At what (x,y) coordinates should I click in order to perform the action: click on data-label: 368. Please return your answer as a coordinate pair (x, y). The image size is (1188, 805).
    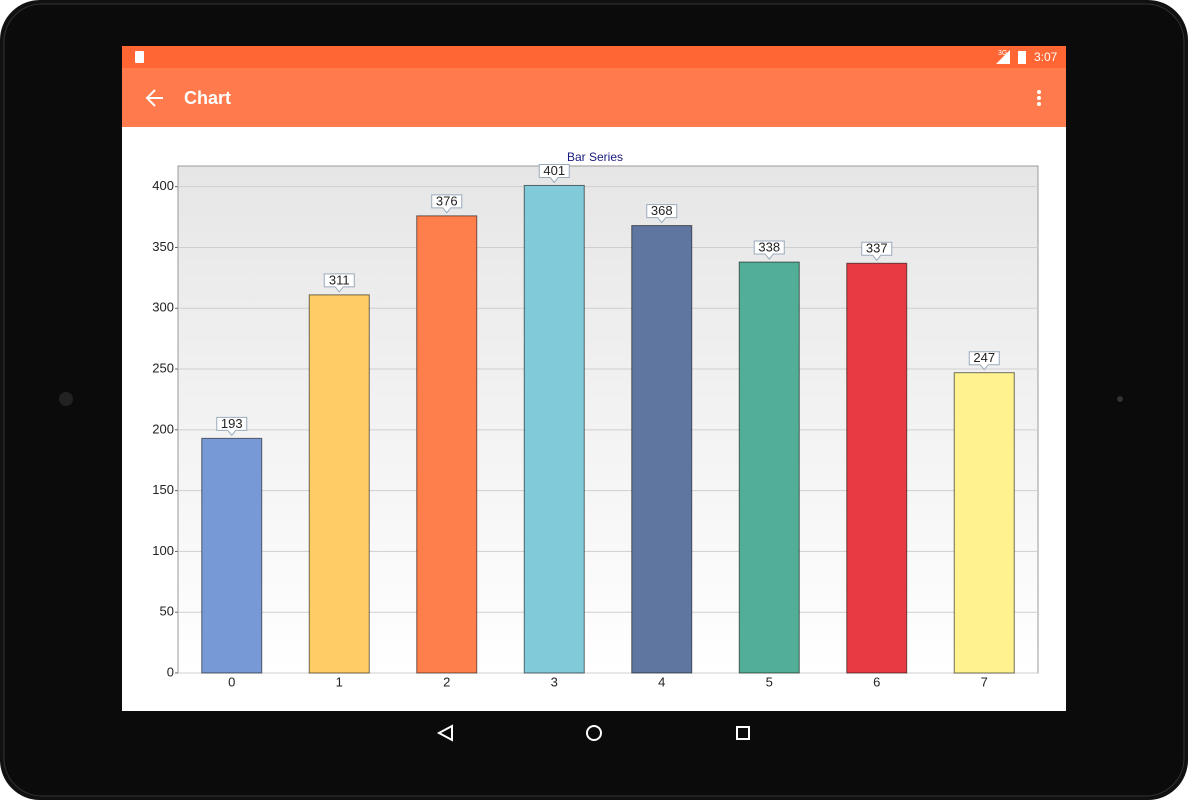
    Looking at the image, I should click on (662, 210).